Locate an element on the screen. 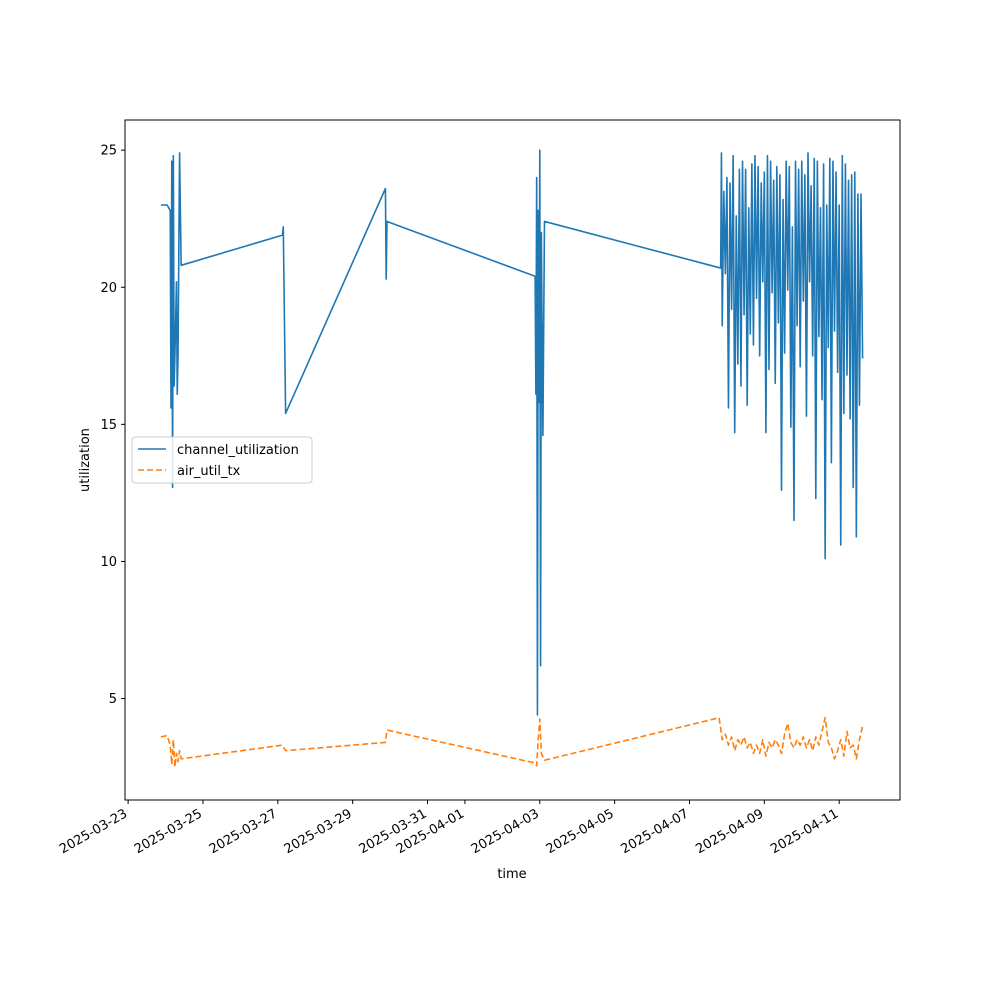  y-tick-label: 5 is located at coordinates (113, 699).